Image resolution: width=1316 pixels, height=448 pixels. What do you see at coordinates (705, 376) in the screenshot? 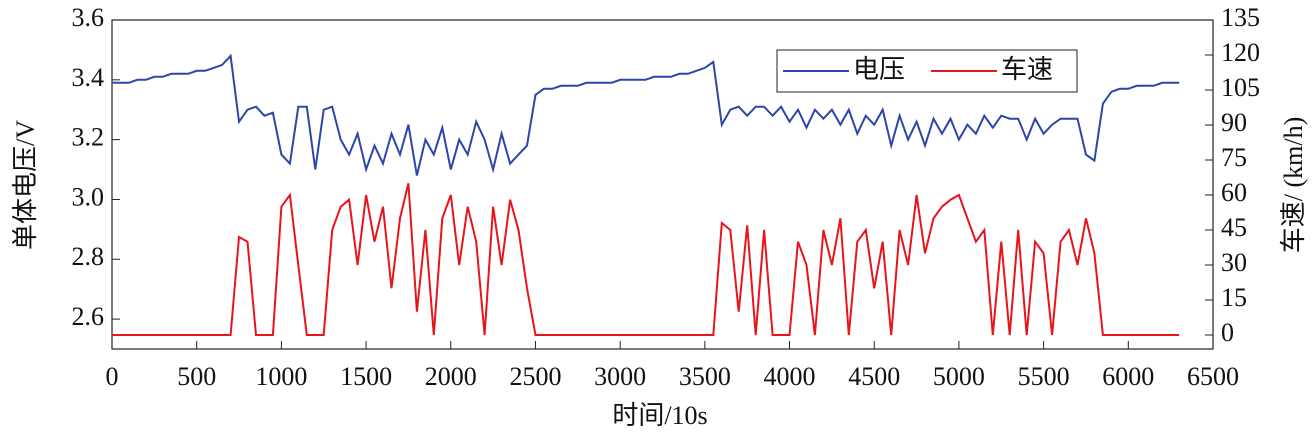
I see `x-tick-label: 3500` at bounding box center [705, 376].